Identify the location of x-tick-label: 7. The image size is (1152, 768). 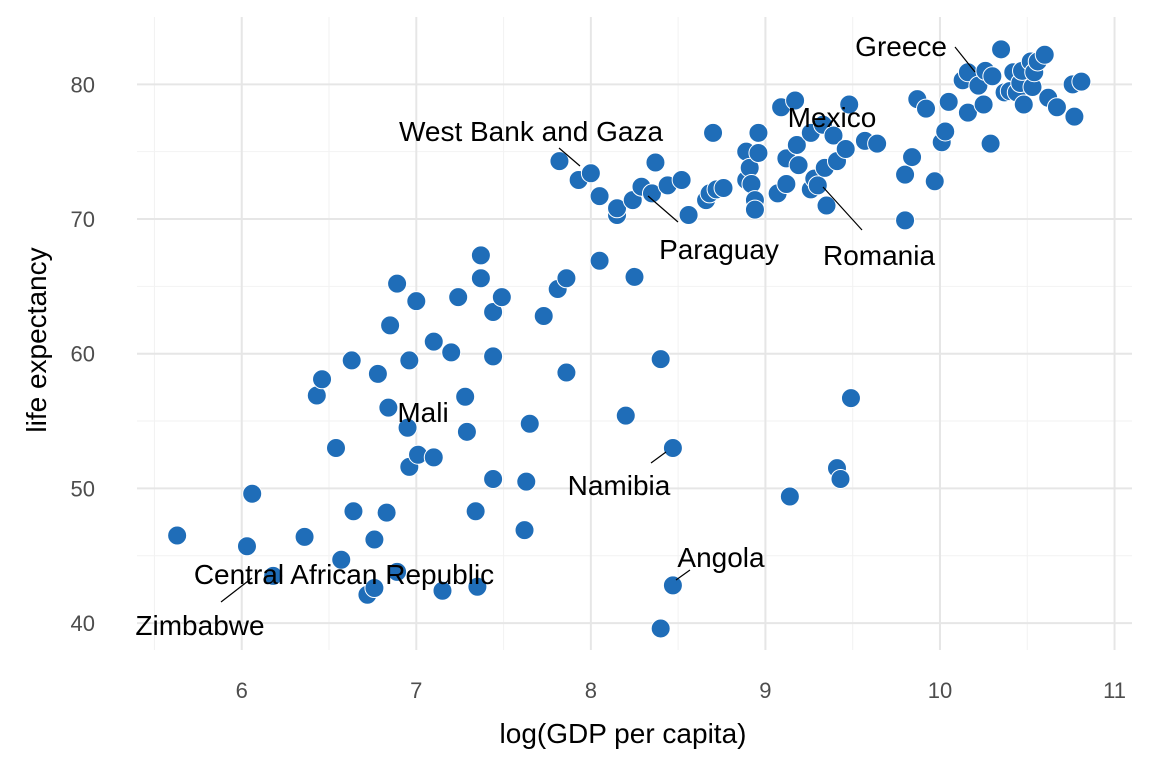
(416, 690).